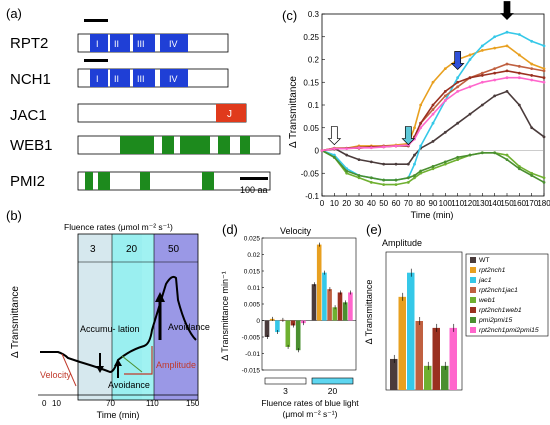  Describe the element at coordinates (383, 203) in the screenshot. I see `timecourse-xtick-label: 50` at that location.